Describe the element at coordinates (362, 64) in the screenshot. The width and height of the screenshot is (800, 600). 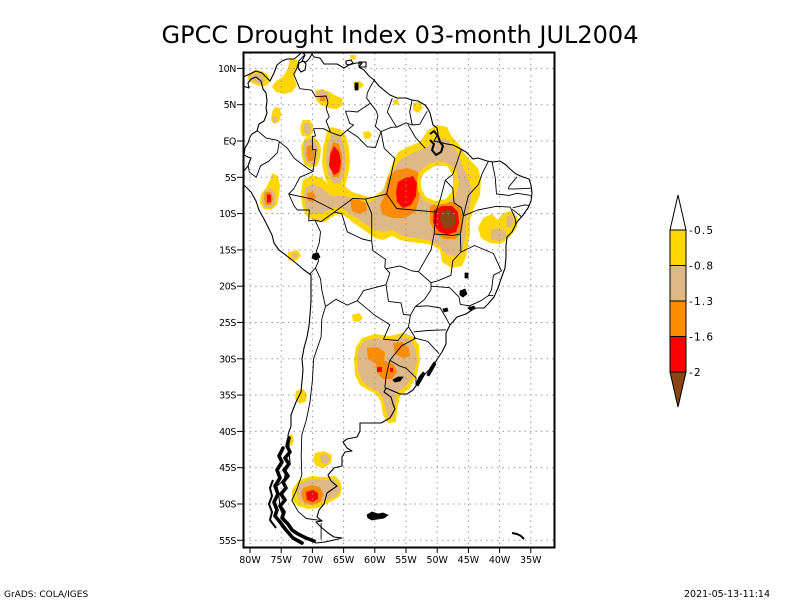
I see `trinidad-island` at that location.